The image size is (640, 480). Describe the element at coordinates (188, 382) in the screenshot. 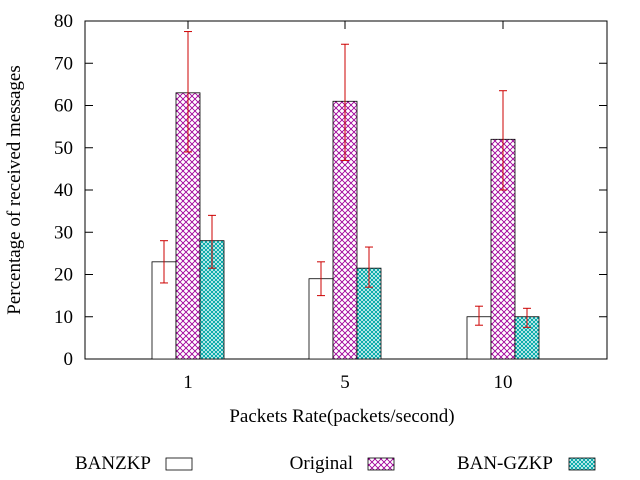

I see `x-tick-label: 1` at that location.